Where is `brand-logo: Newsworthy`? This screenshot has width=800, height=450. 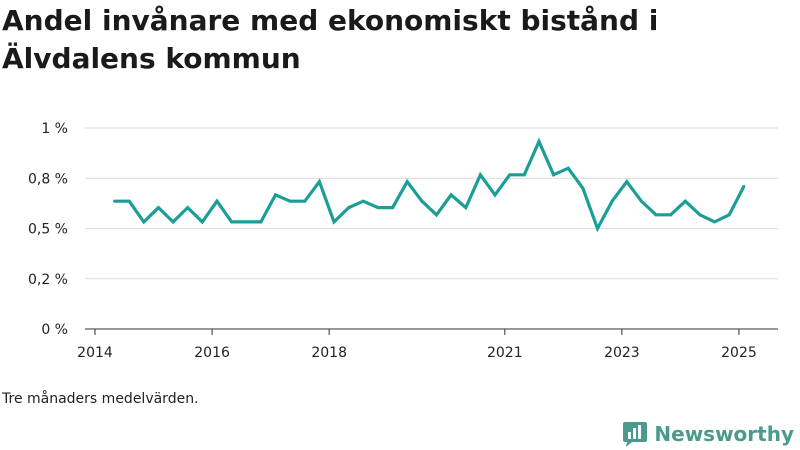 brand-logo: Newsworthy is located at coordinates (708, 434).